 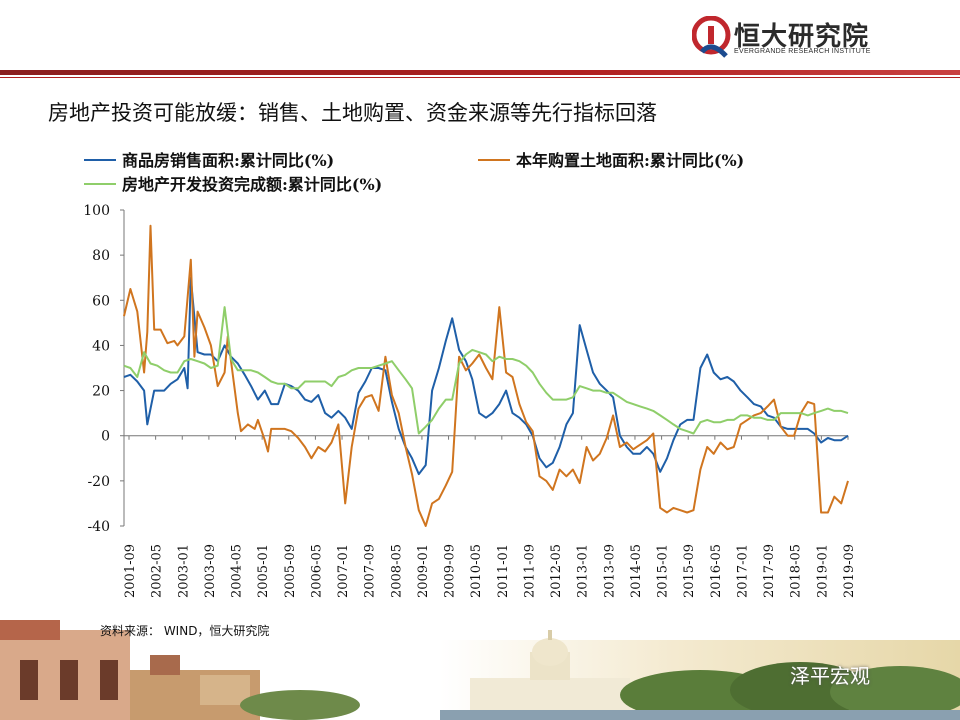 What do you see at coordinates (480, 670) in the screenshot?
I see `footer-scenery-image` at bounding box center [480, 670].